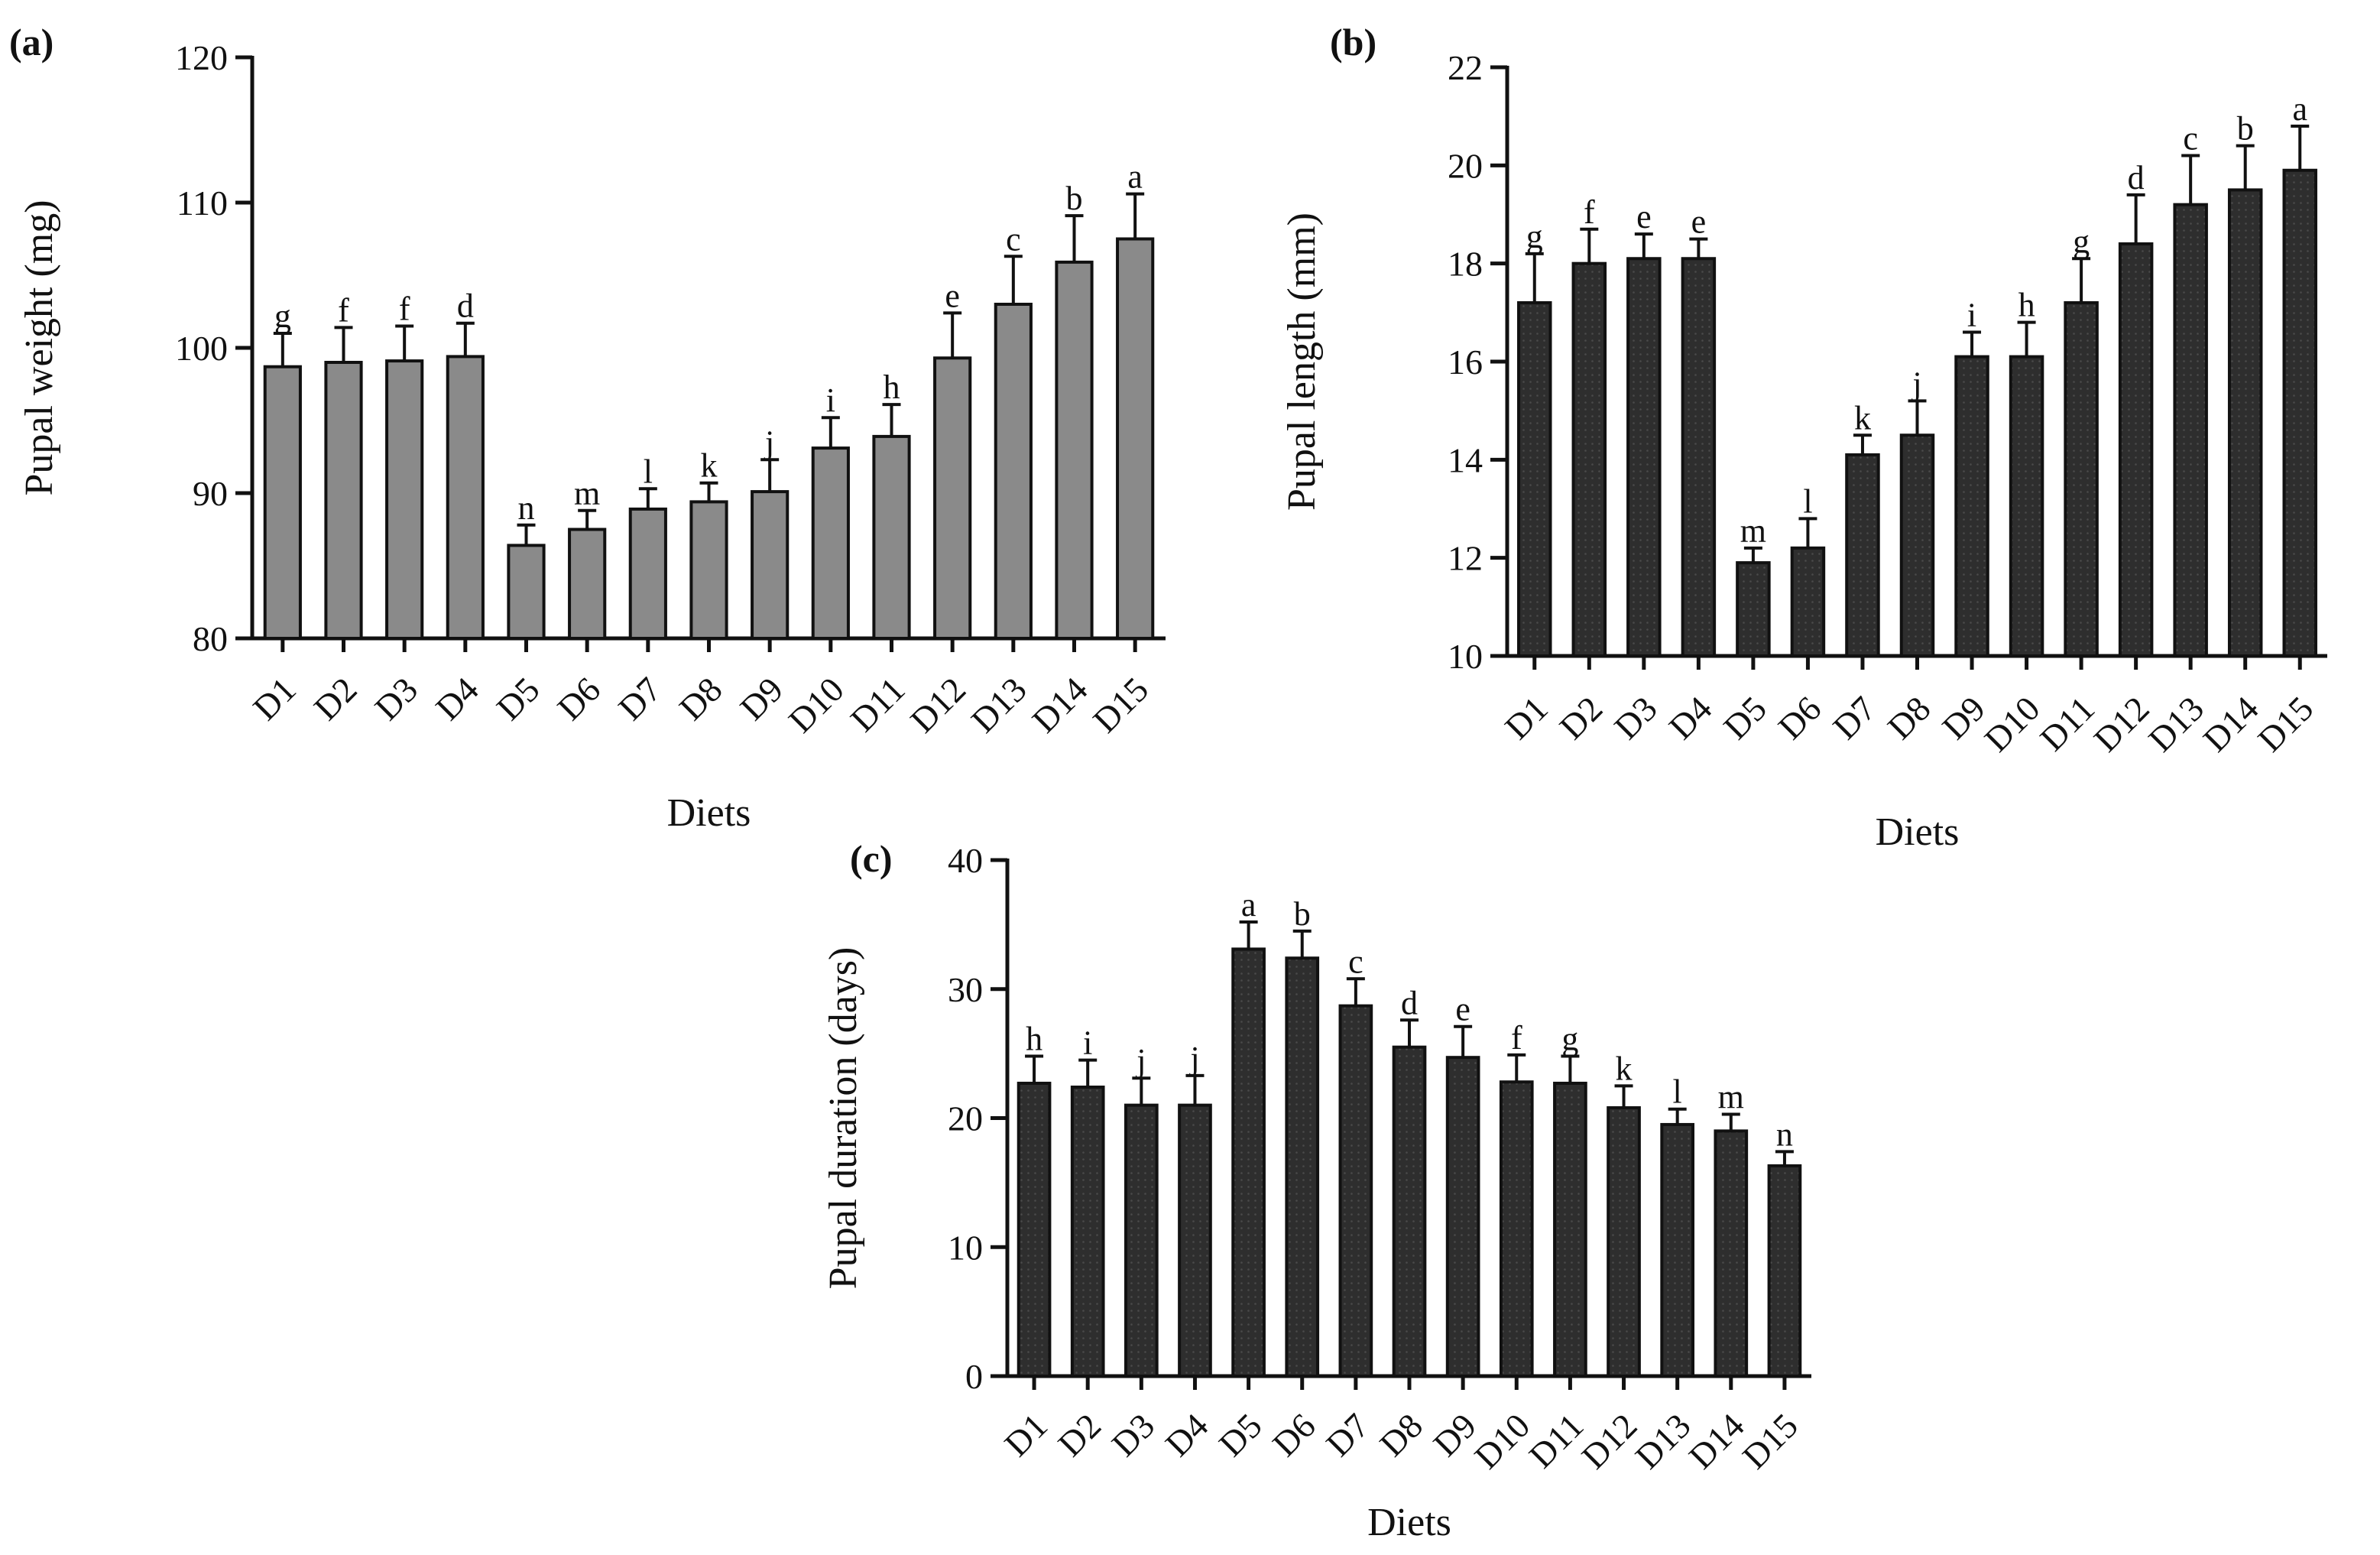 The height and width of the screenshot is (1555, 2380). What do you see at coordinates (1465, 558) in the screenshot?
I see `y-tick-label: 12` at bounding box center [1465, 558].